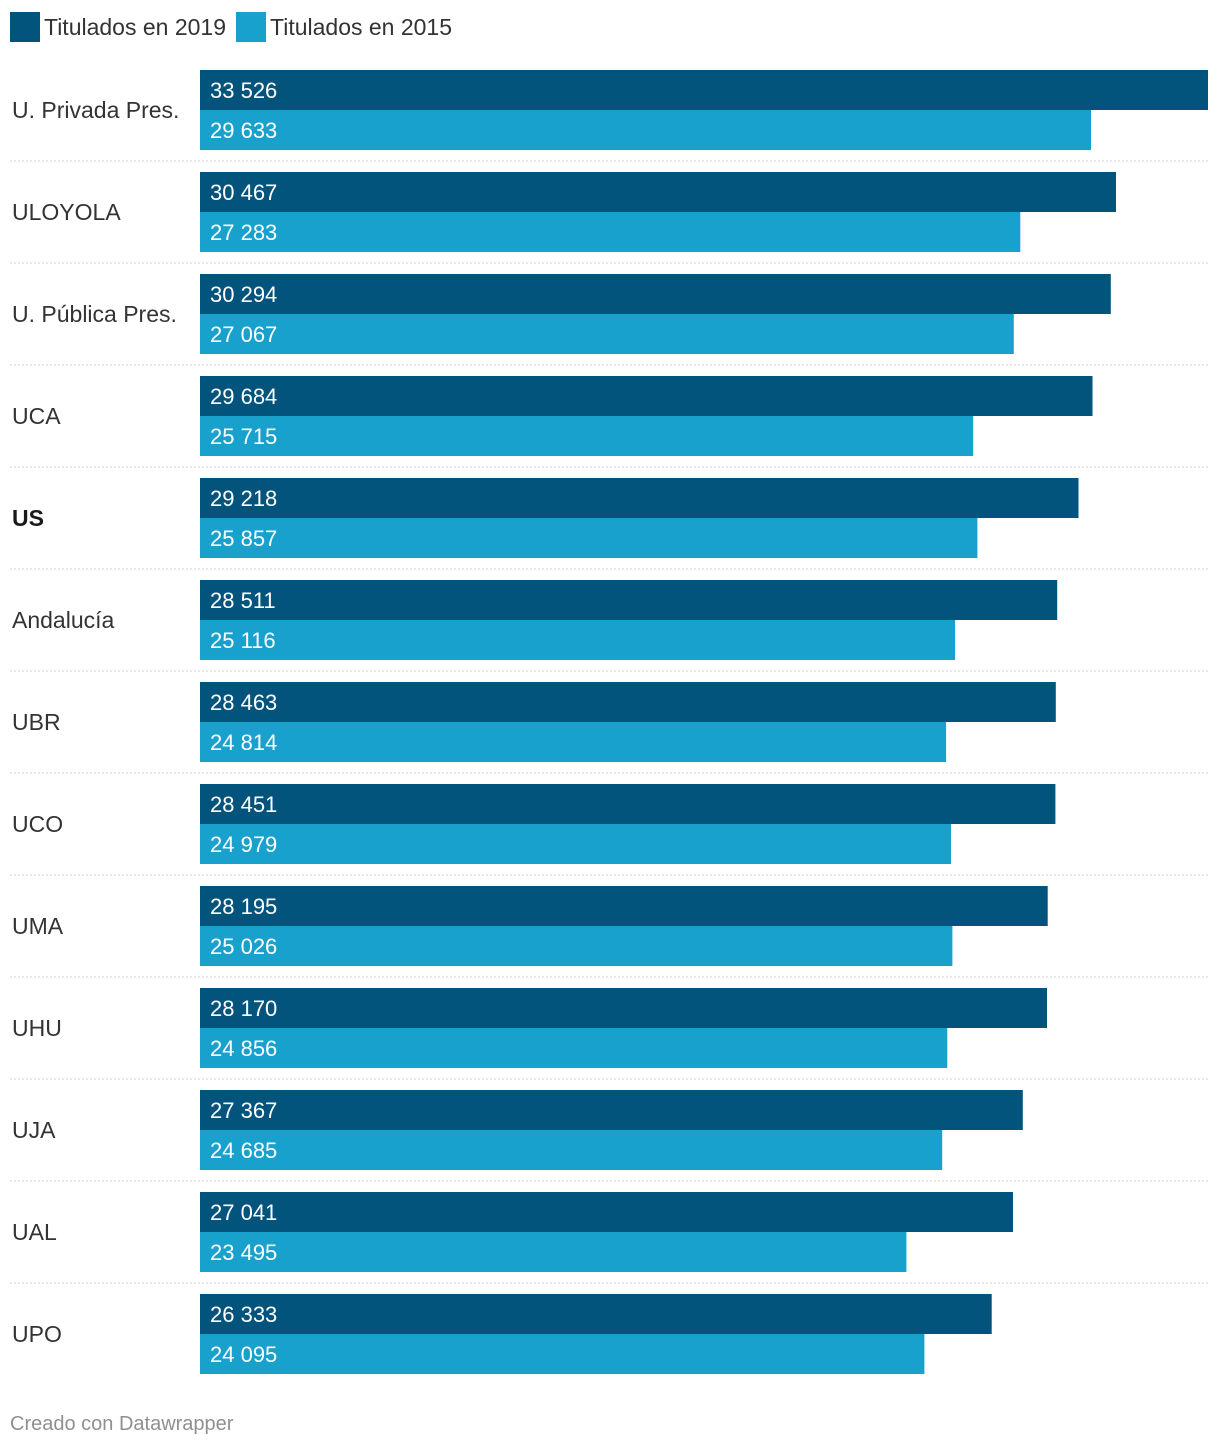  I want to click on value-label-upo-2019: 26 333, so click(243, 1314).